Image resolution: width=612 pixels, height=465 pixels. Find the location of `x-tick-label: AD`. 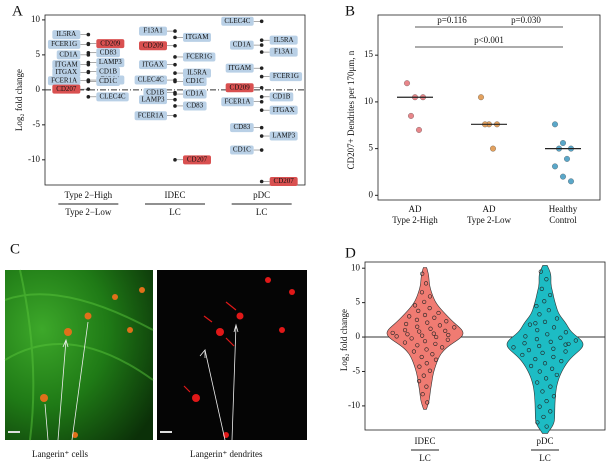

x-tick-label: AD is located at coordinates (489, 209).